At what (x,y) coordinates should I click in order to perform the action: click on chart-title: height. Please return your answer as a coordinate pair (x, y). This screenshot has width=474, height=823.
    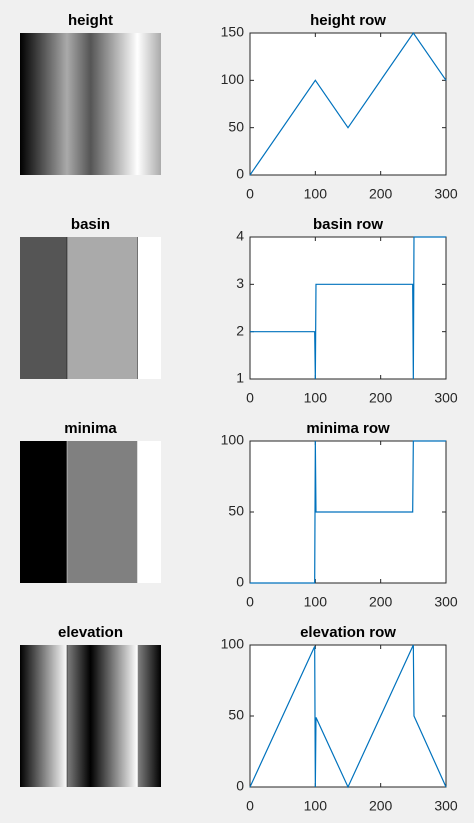
    Looking at the image, I should click on (90, 20).